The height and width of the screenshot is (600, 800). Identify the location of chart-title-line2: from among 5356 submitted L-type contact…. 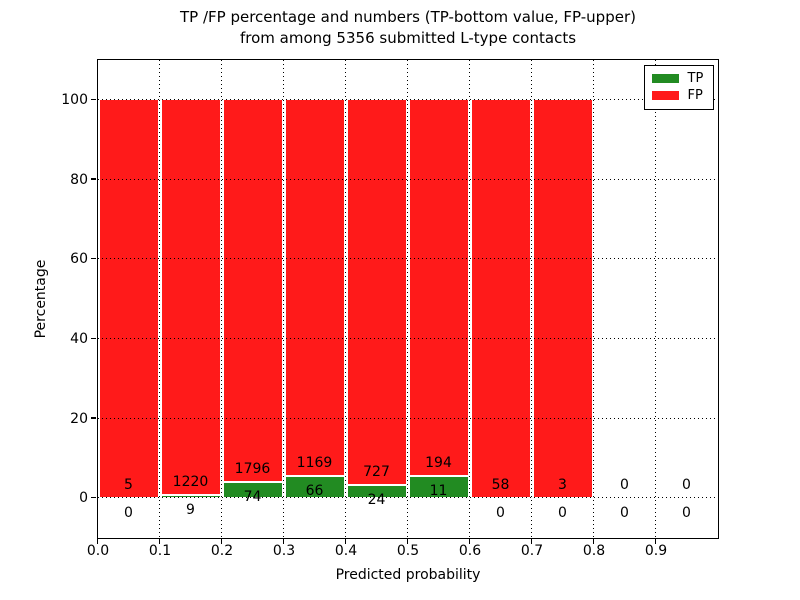
(408, 38).